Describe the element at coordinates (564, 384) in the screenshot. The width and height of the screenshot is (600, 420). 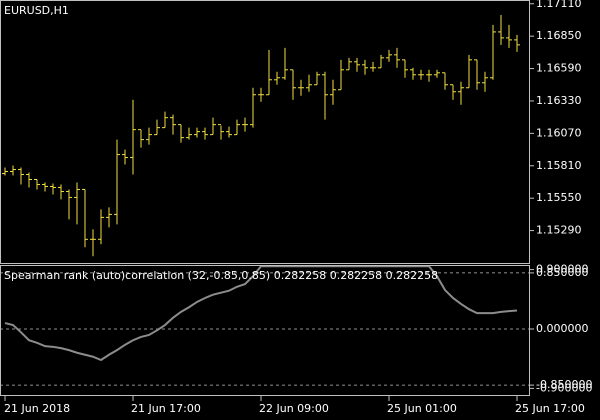
I see `y-tick-label: -0.850000` at that location.